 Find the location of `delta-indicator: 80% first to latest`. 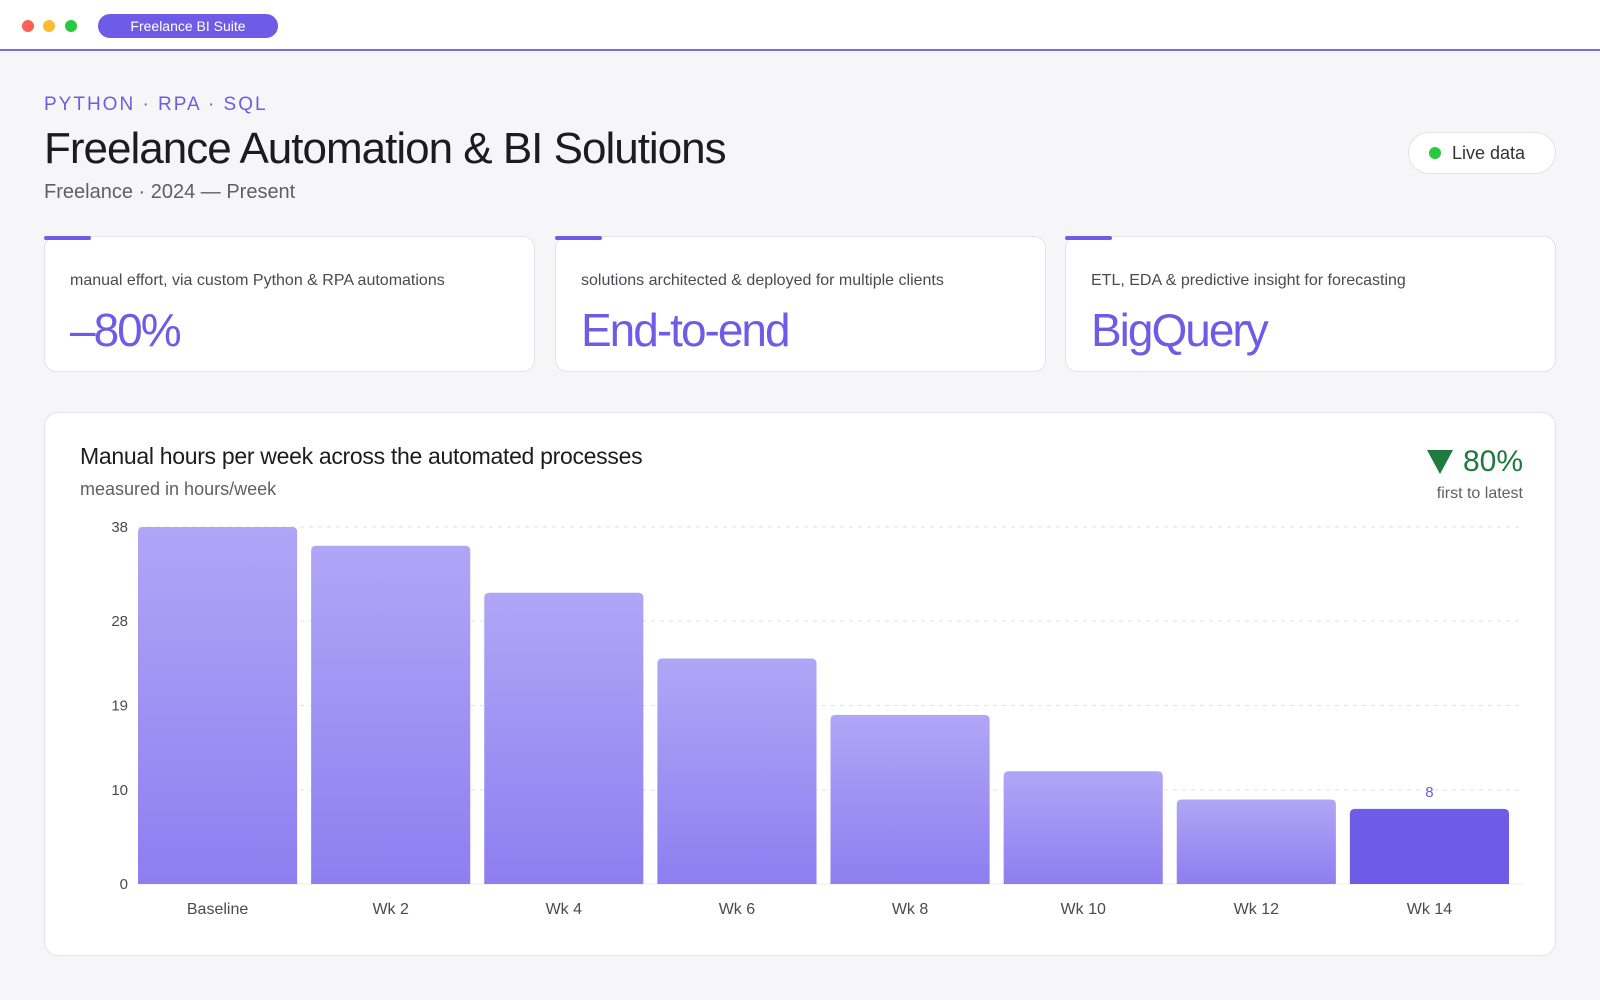

delta-indicator: 80% first to latest is located at coordinates (1474, 474).